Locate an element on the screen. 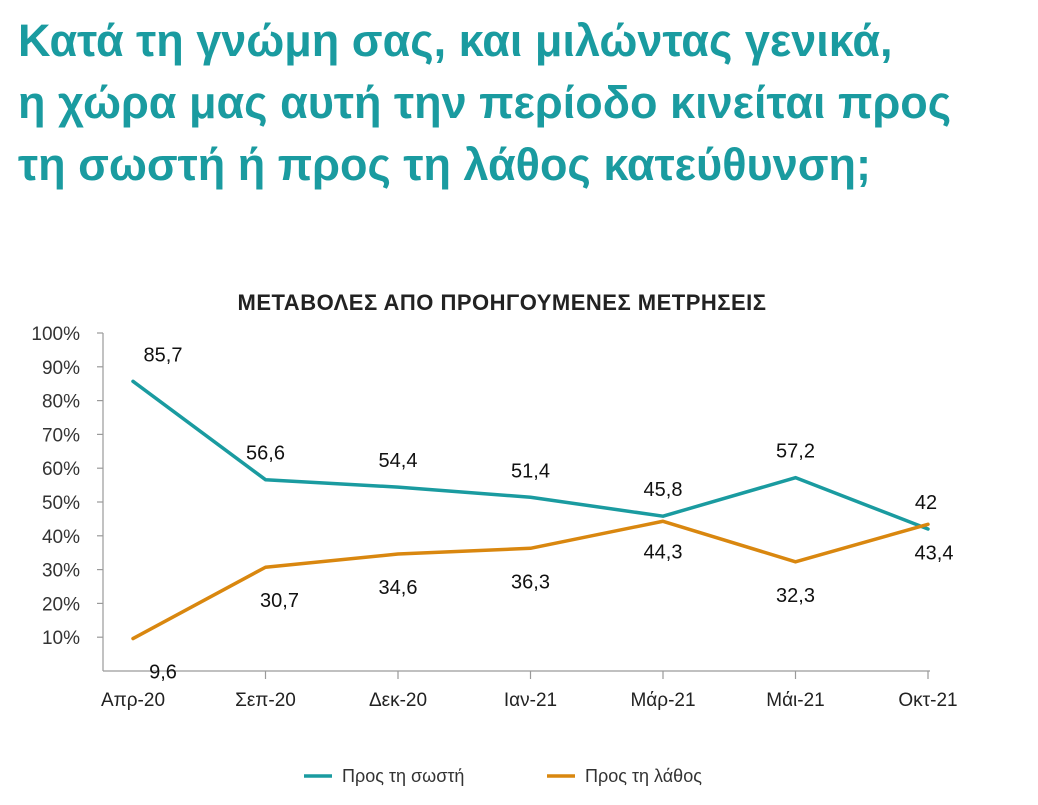 This screenshot has height=805, width=1038. y-tick-label: 100% is located at coordinates (55, 334).